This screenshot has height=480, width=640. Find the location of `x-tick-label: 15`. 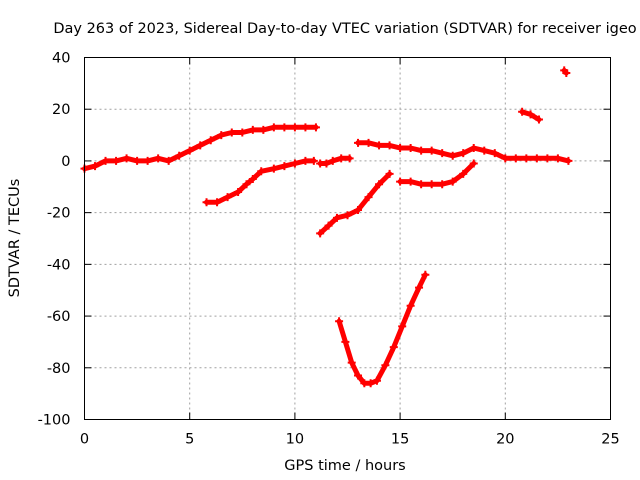

x-tick-label: 15 is located at coordinates (400, 440).